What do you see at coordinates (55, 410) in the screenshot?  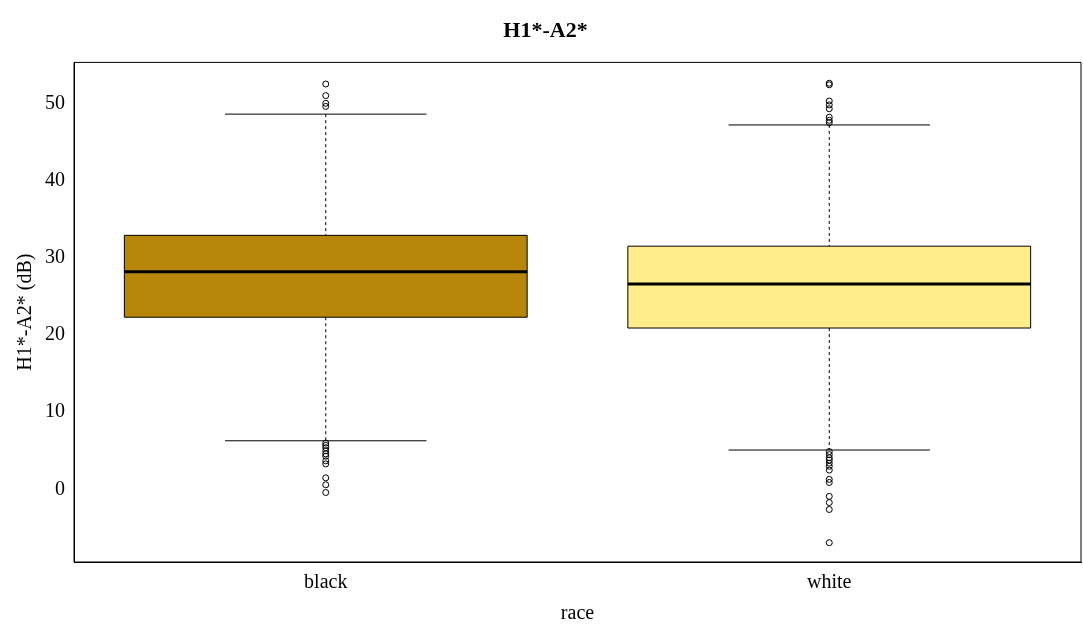 I see `y-tick-label: 10` at bounding box center [55, 410].